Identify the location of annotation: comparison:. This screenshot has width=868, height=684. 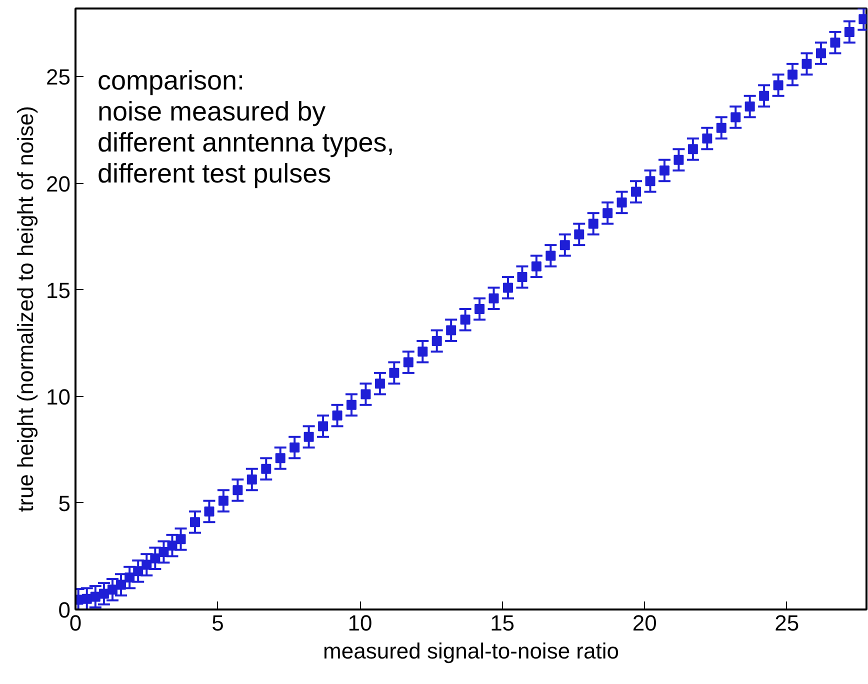
(171, 81).